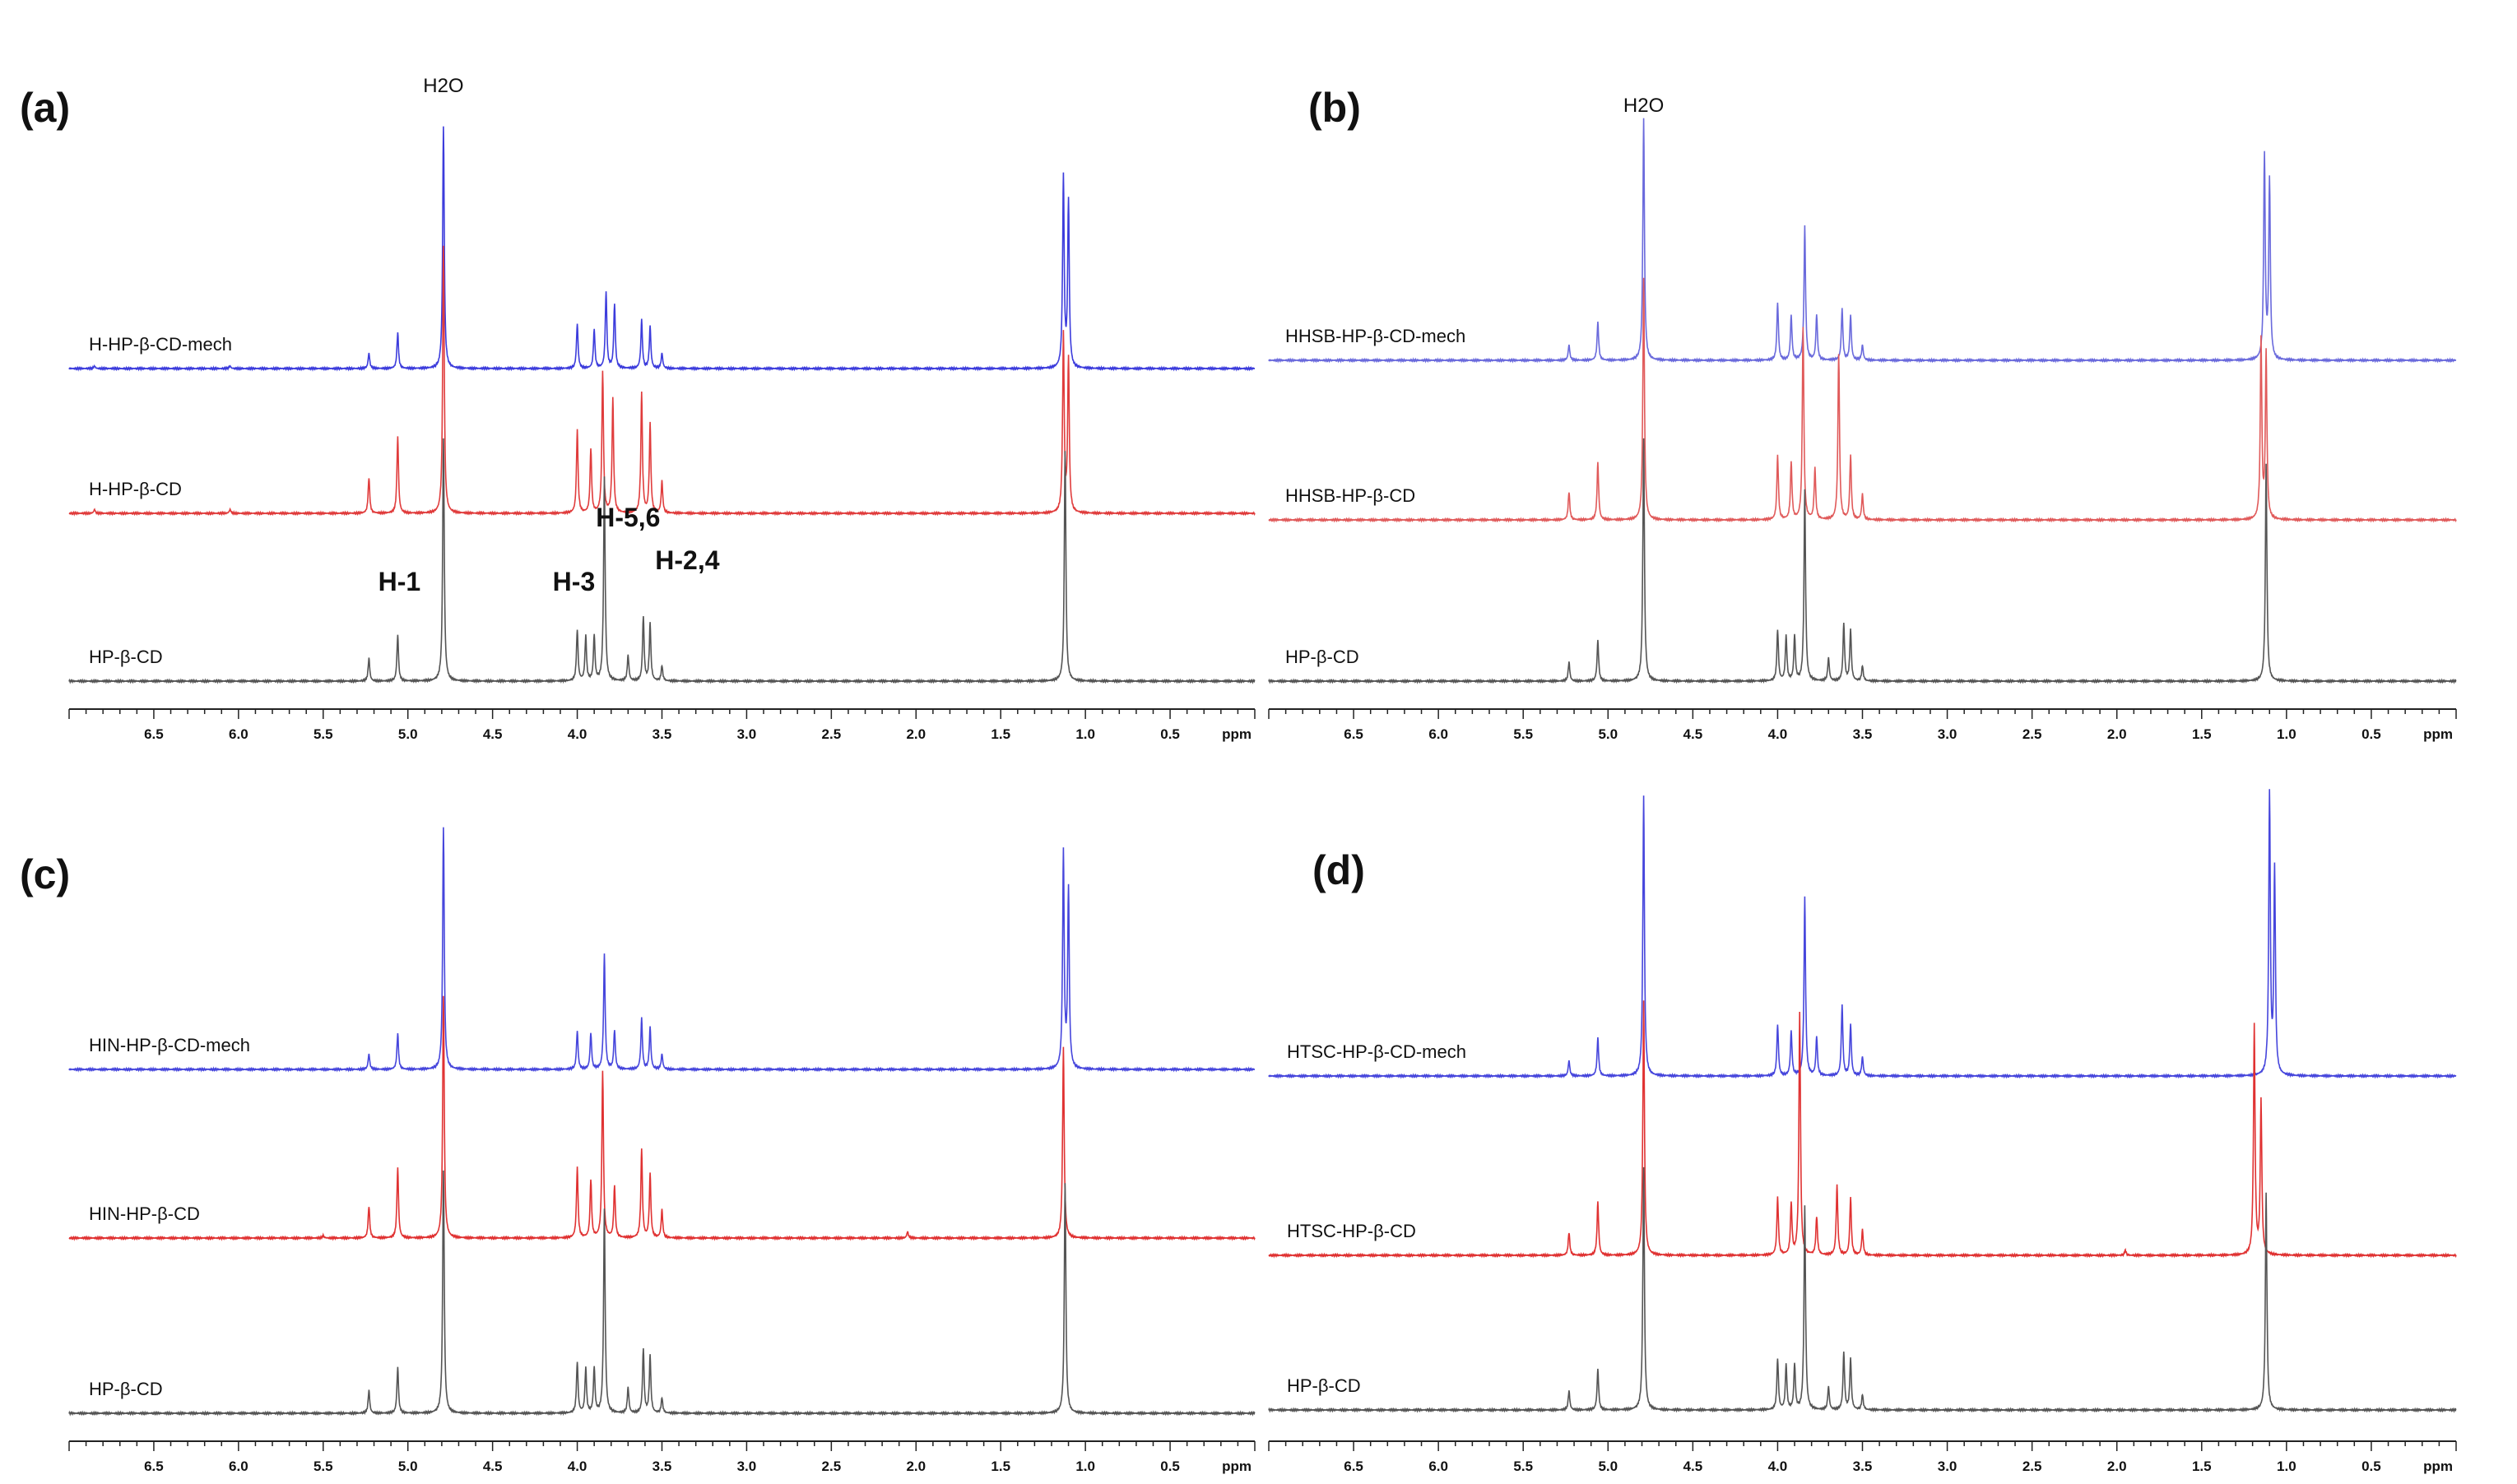 The height and width of the screenshot is (1484, 2517). I want to click on series-label: H-HP-β-CD, so click(135, 489).